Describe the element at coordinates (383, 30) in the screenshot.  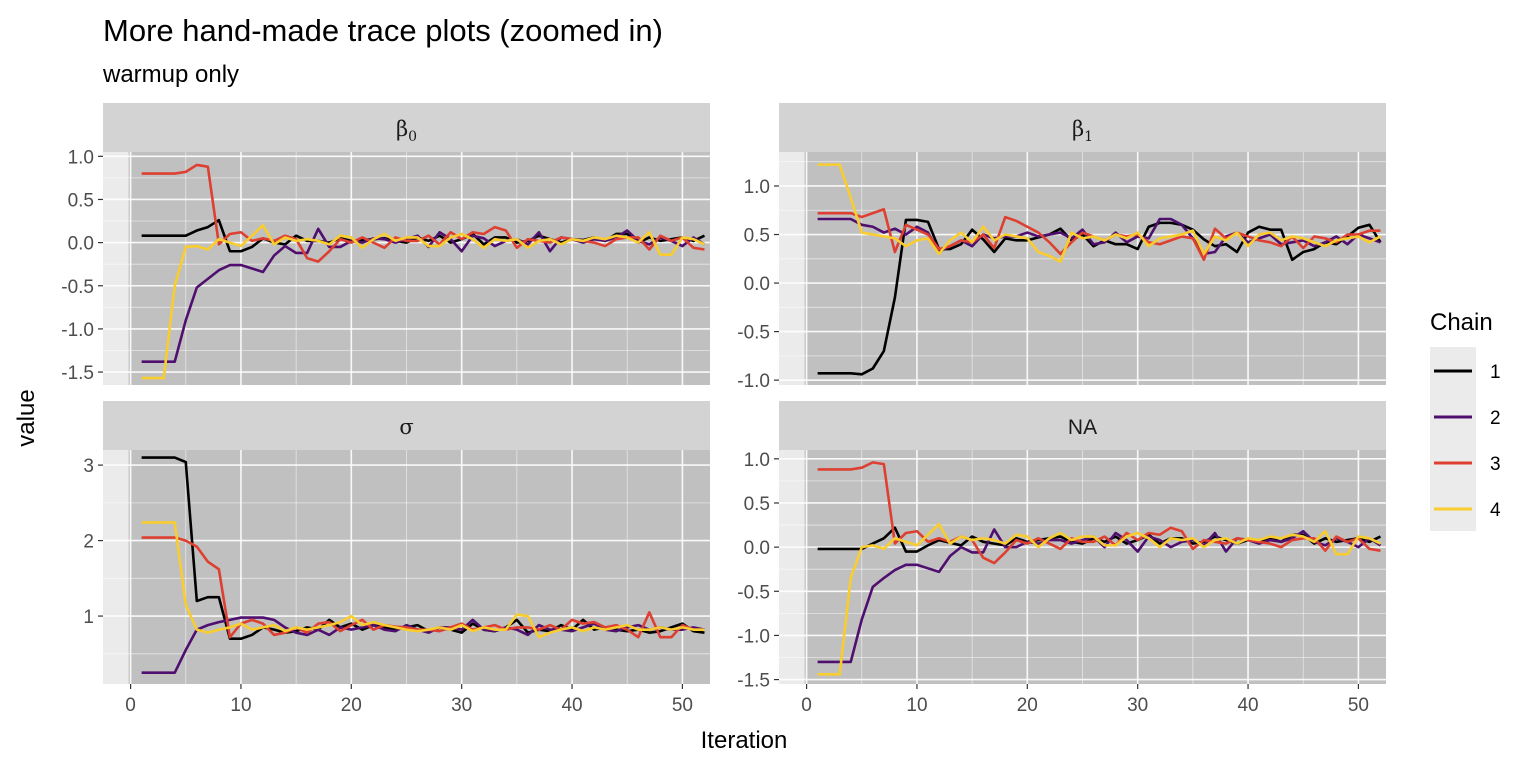
I see `chart-title: More hand-made trace plots (zoomed in)` at that location.